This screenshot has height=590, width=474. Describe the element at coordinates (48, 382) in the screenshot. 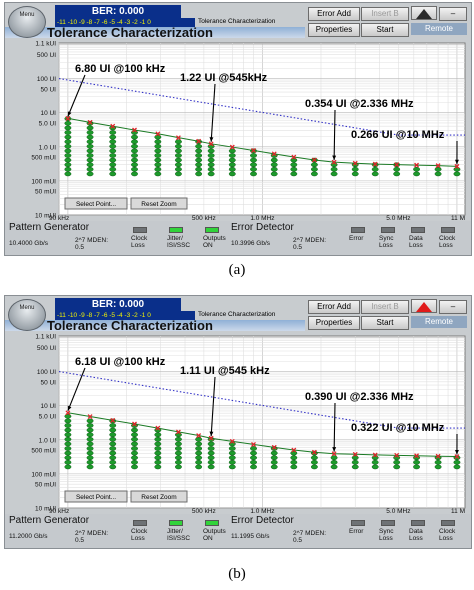

I see `y-tick-label: 50 UI` at that location.